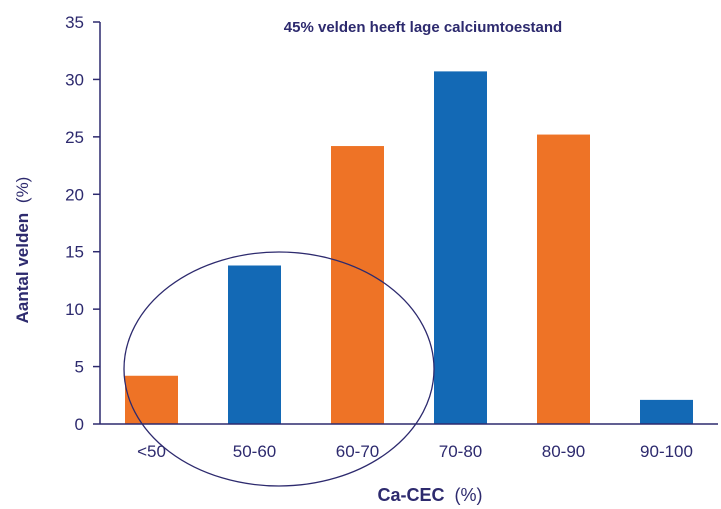 This screenshot has height=509, width=721. I want to click on y-axis-label: Aantal velden (%), so click(22, 250).